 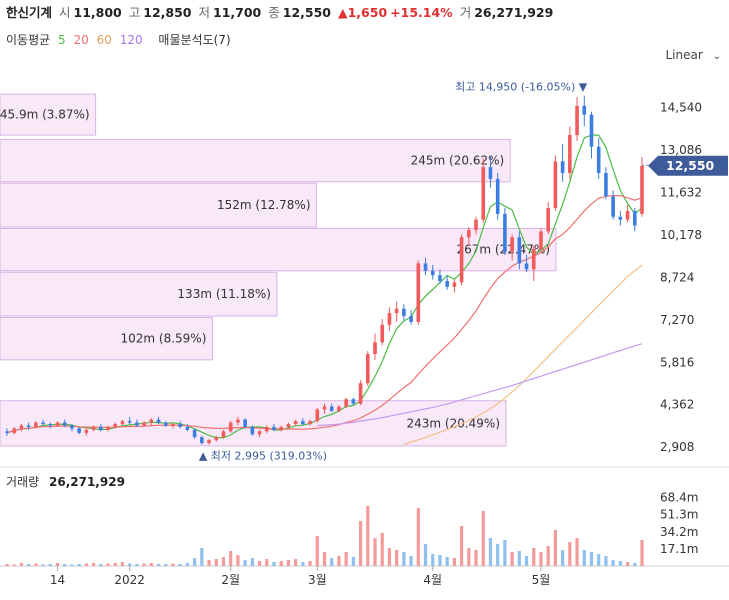 I want to click on price-tick-label: 5,816, so click(x=677, y=362).